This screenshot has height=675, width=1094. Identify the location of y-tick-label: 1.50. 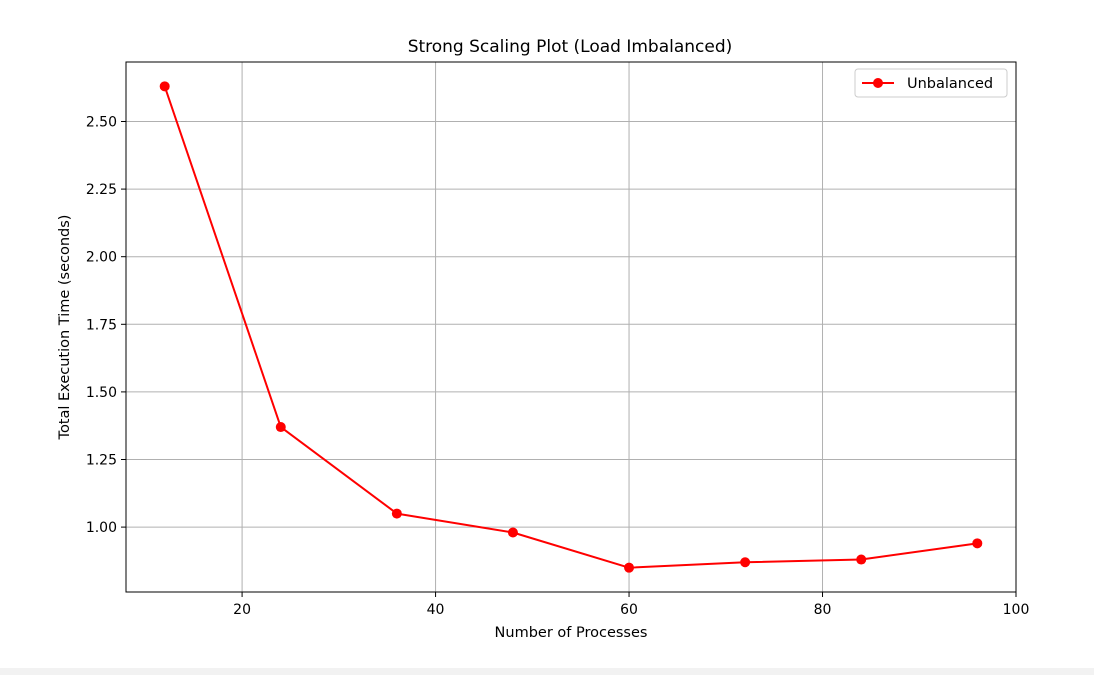
(101, 393).